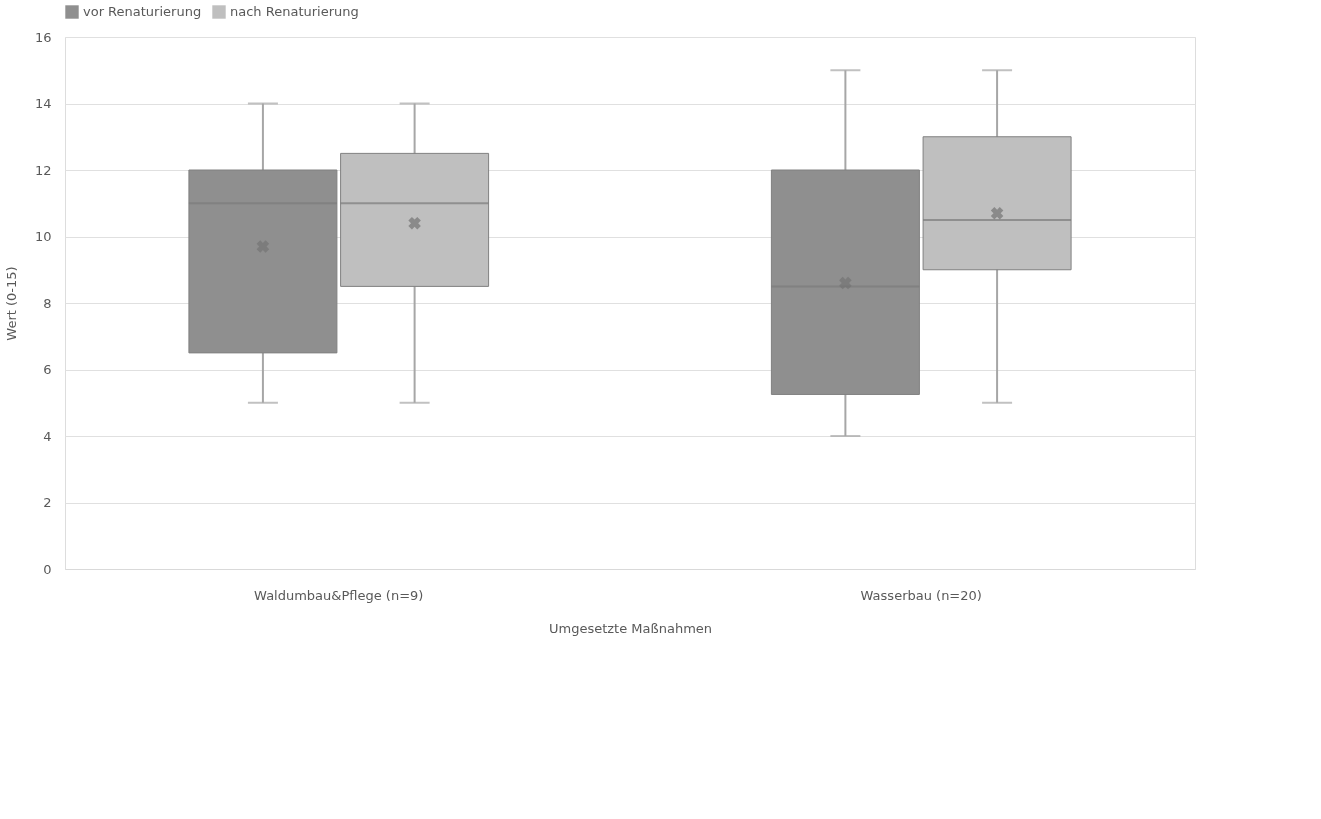 Image resolution: width=1321 pixels, height=819 pixels. I want to click on y-tick-label: 0, so click(47, 569).